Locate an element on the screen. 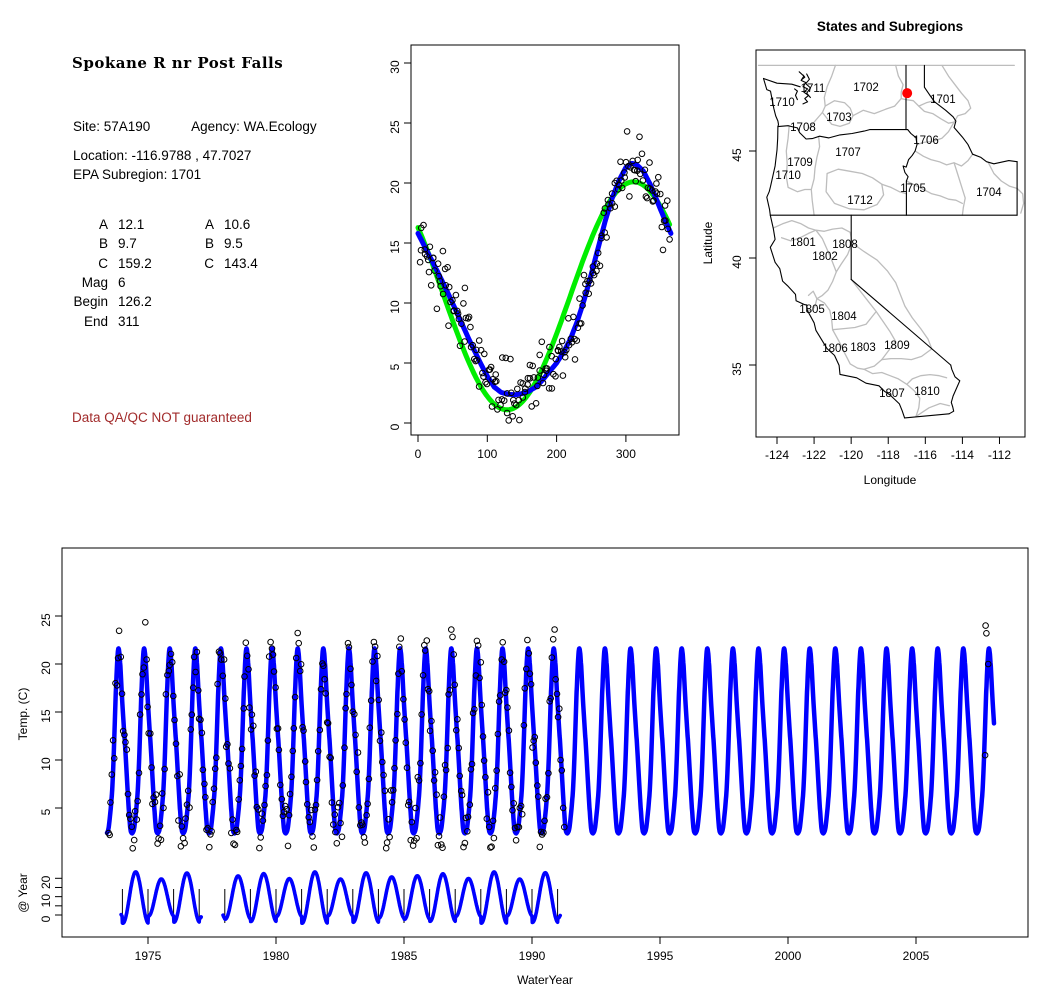  stats-row-left: Begin 126.2 is located at coordinates (105, 302).